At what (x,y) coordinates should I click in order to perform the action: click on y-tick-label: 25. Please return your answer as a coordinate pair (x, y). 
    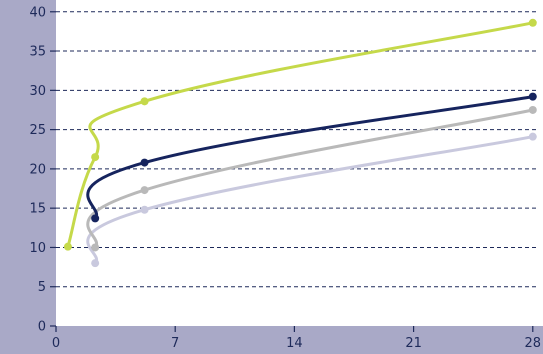
    Looking at the image, I should click on (37, 130).